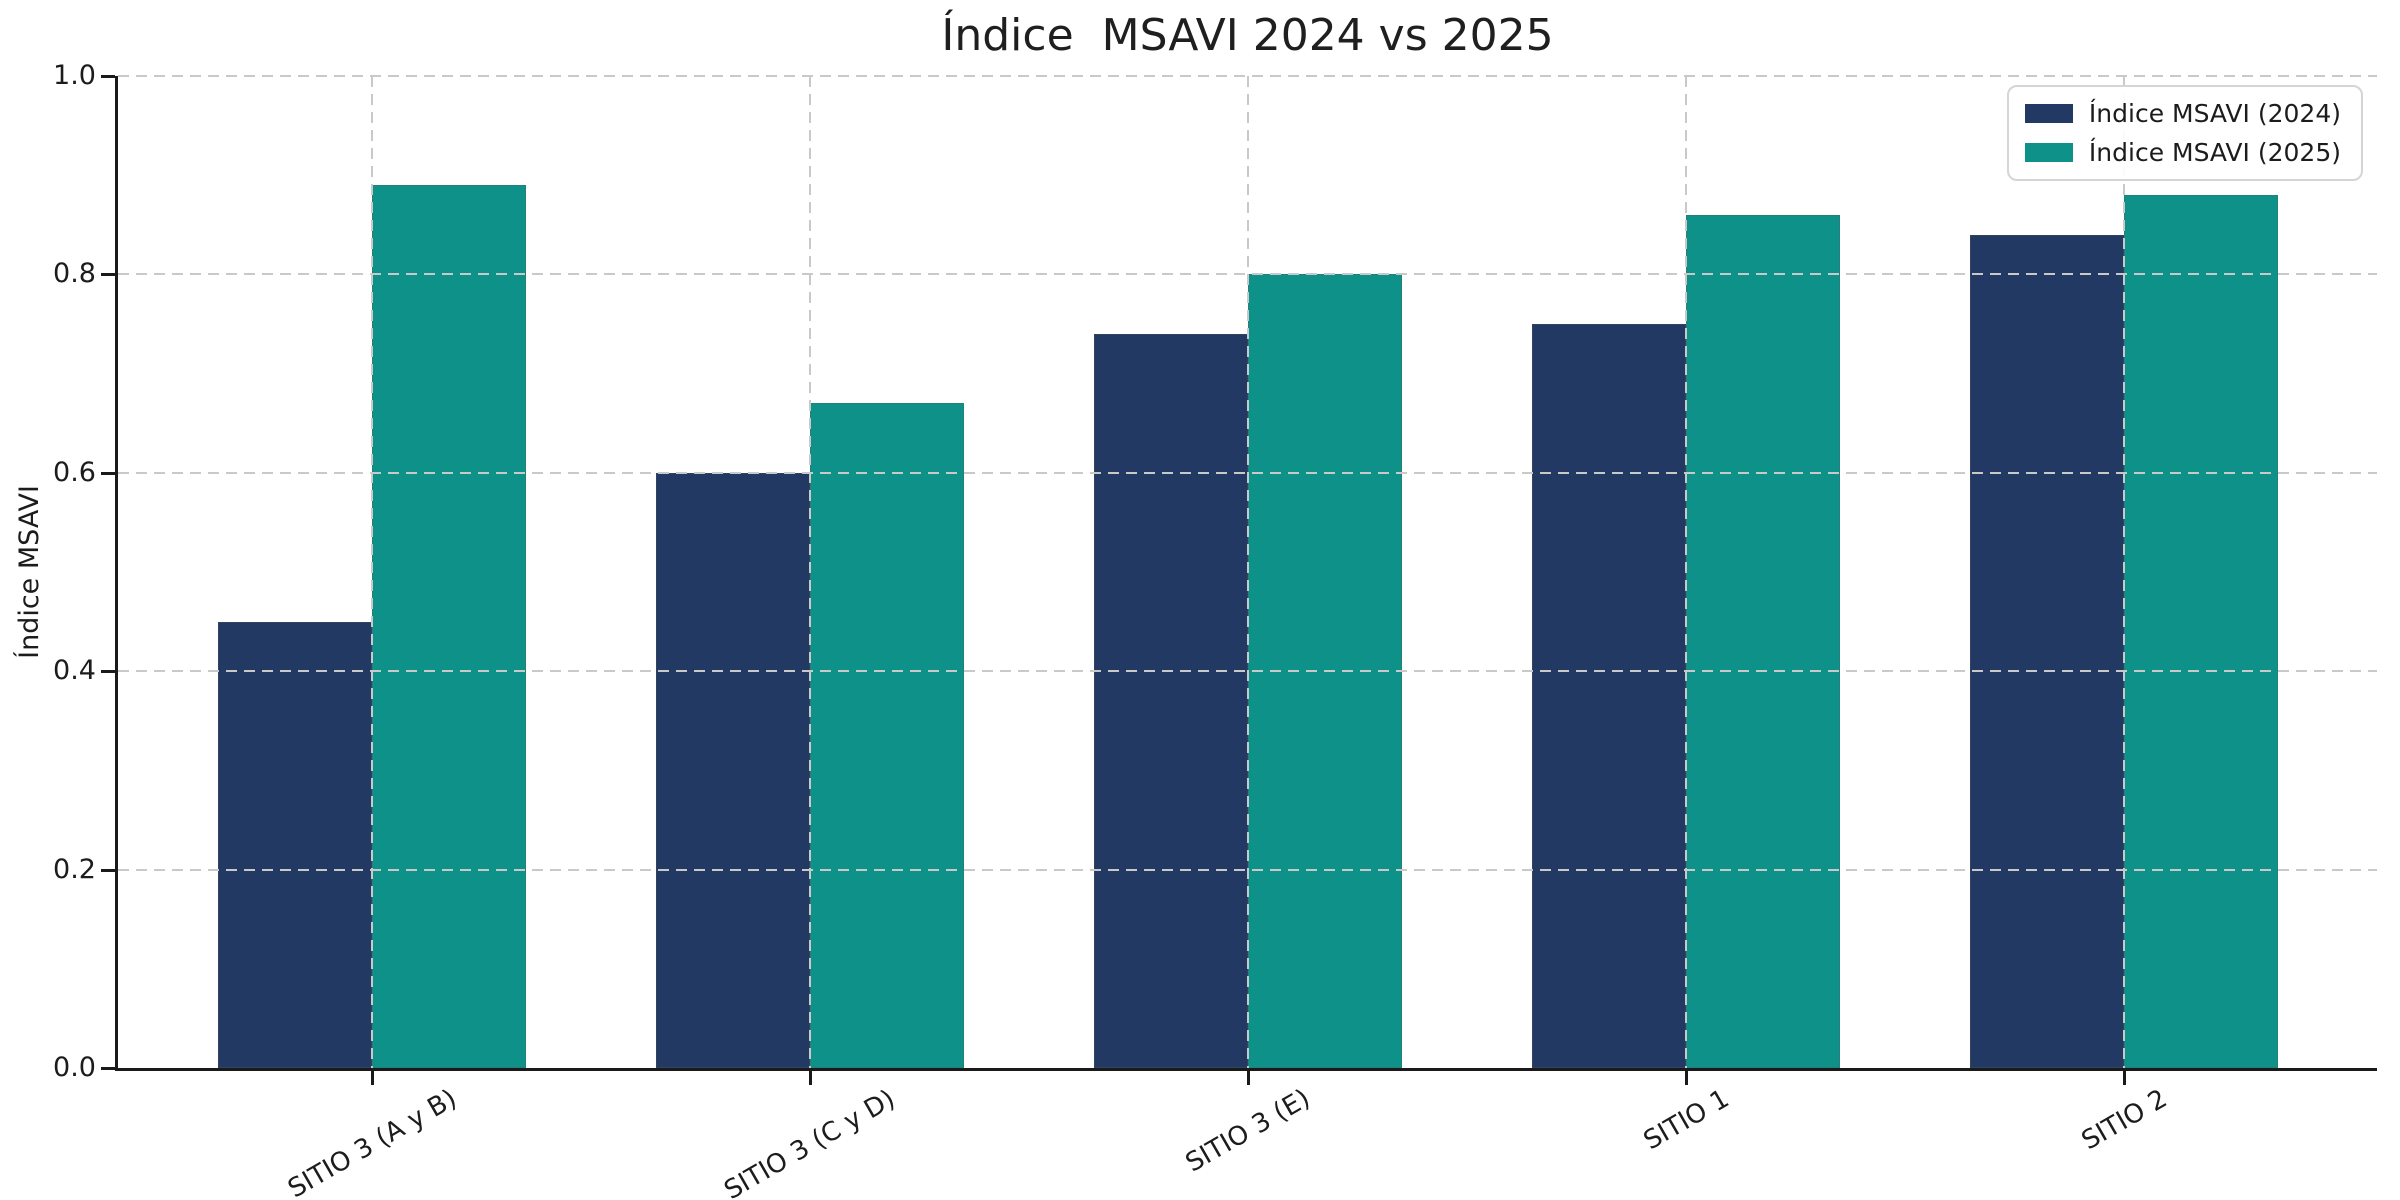 The height and width of the screenshot is (1200, 2400). I want to click on x-tick-label-3: SITIO 3 (E), so click(1248, 1131).